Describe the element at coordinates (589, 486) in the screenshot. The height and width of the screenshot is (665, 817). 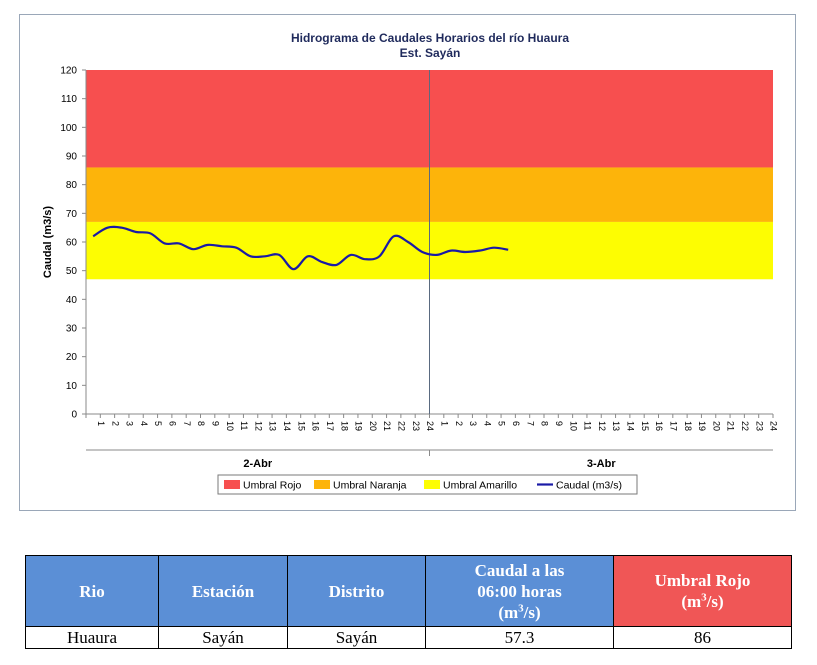
I see `legend-label-3: Caudal (m3/s)` at that location.